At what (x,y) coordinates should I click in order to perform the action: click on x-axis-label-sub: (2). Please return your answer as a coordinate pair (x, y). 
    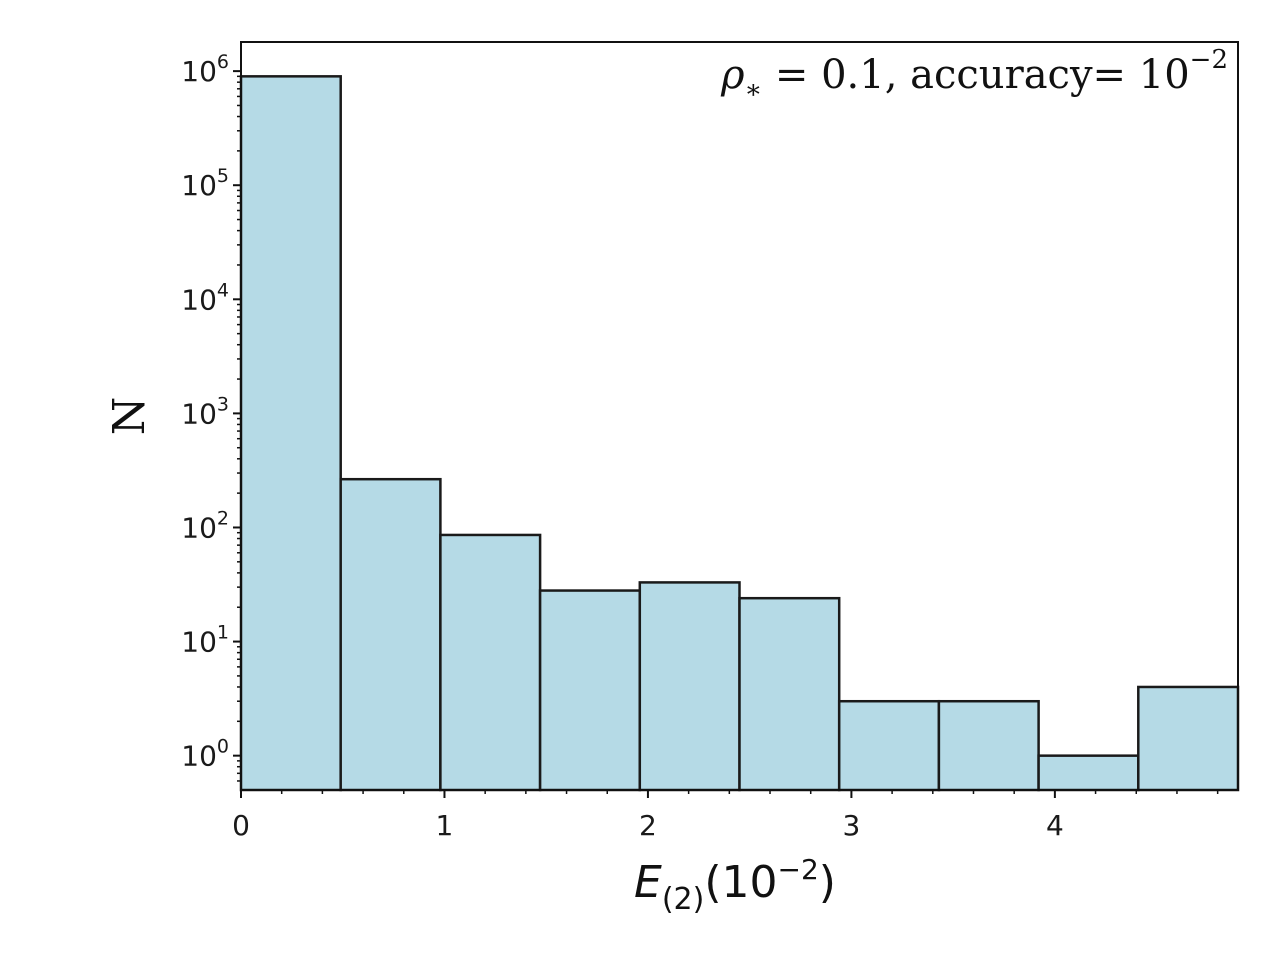
    Looking at the image, I should click on (683, 899).